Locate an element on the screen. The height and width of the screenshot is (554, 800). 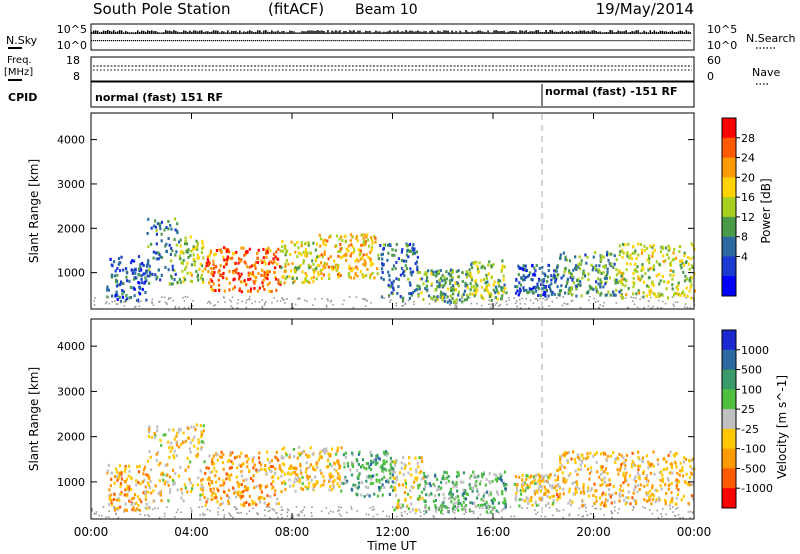
freq-label: Freq. is located at coordinates (19, 60).